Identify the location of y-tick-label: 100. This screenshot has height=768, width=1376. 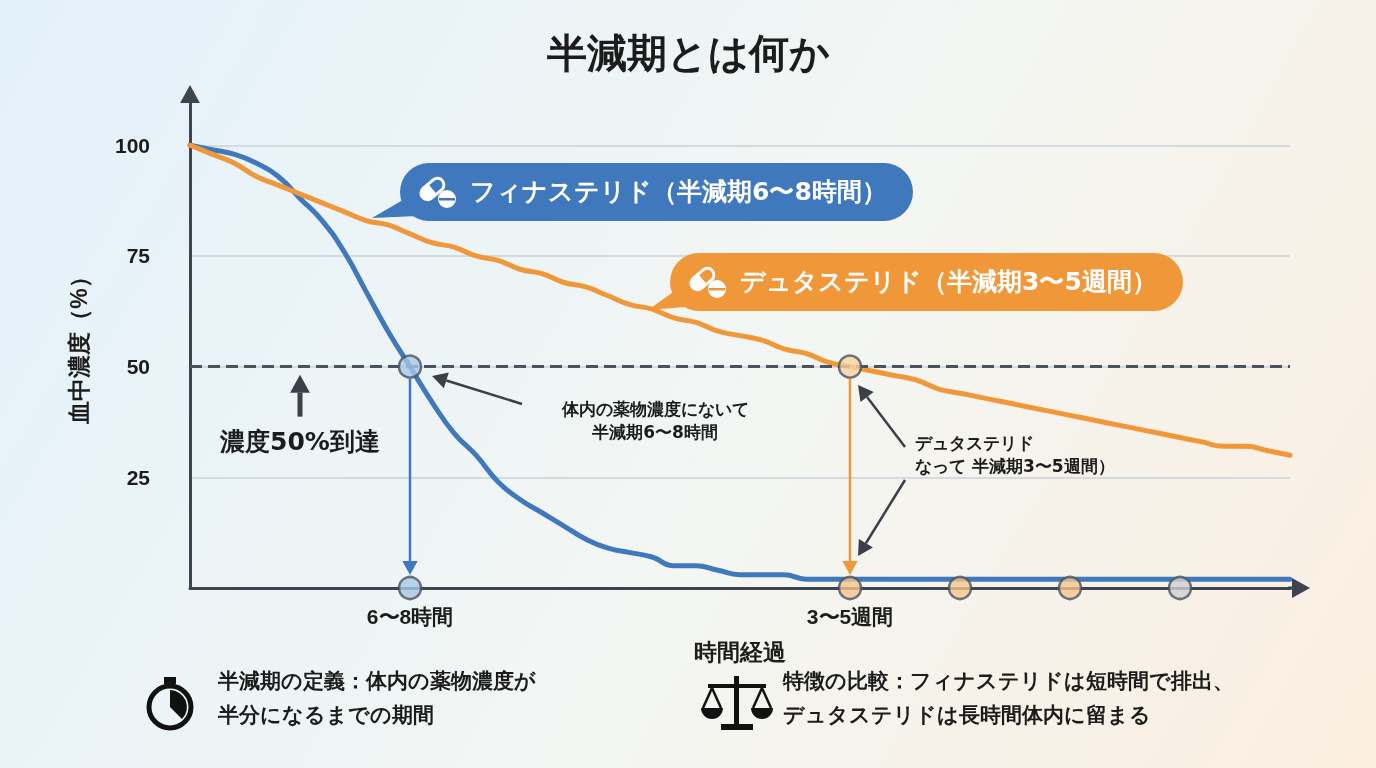
(132, 145).